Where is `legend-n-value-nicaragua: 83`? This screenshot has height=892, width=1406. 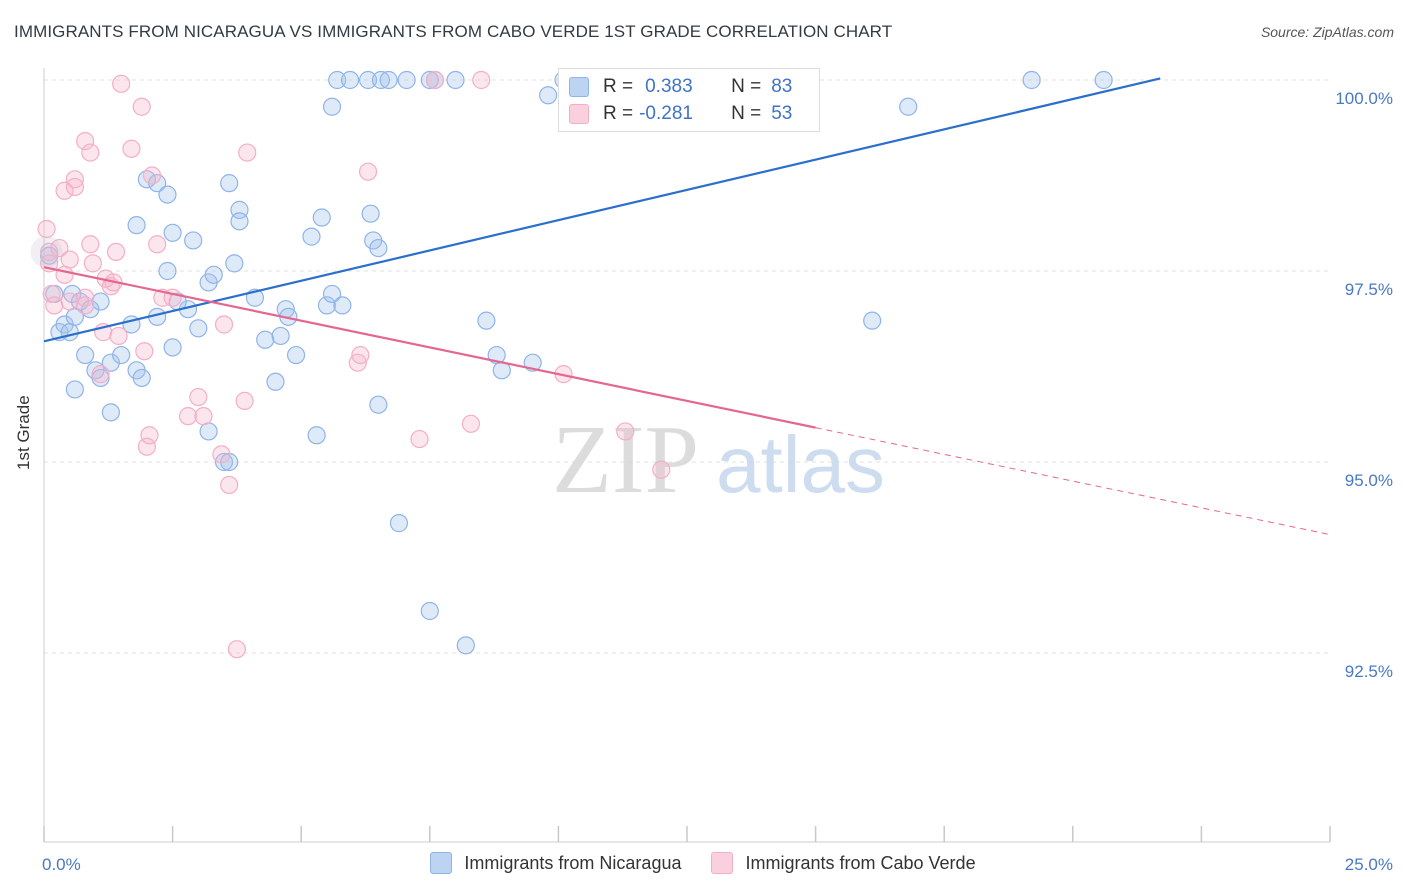
legend-n-value-nicaragua: 83 is located at coordinates (782, 86).